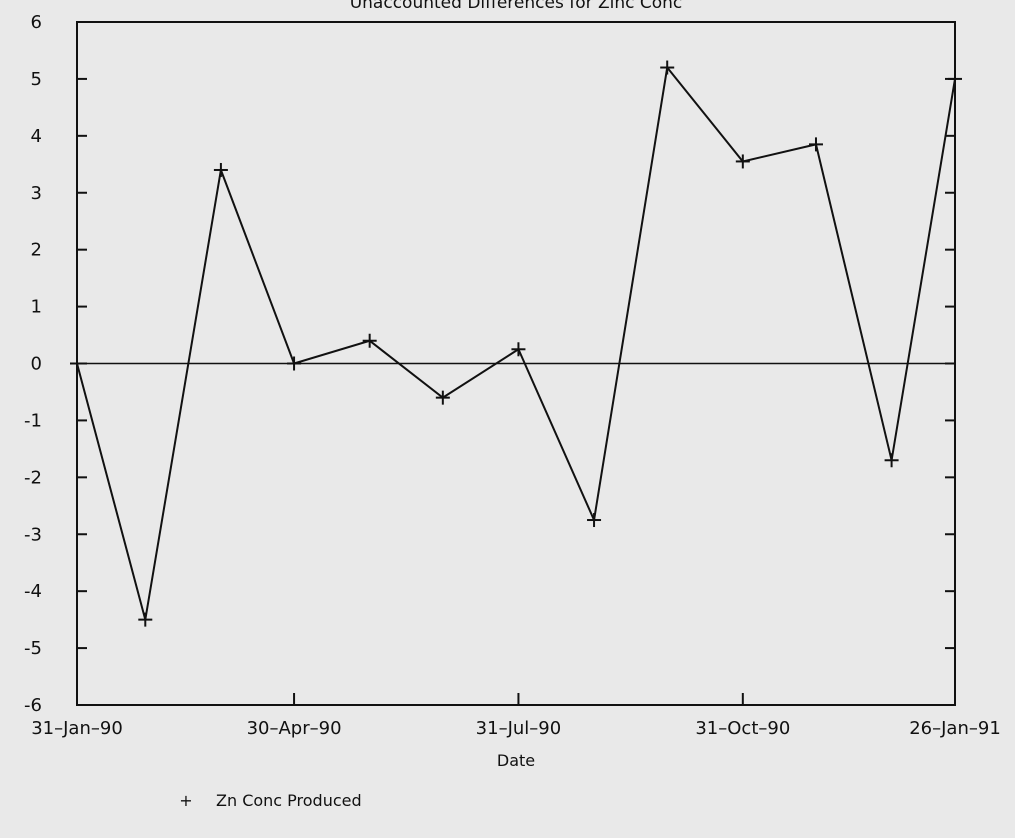 The image size is (1015, 838). I want to click on y-tick-label: 3, so click(36, 193).